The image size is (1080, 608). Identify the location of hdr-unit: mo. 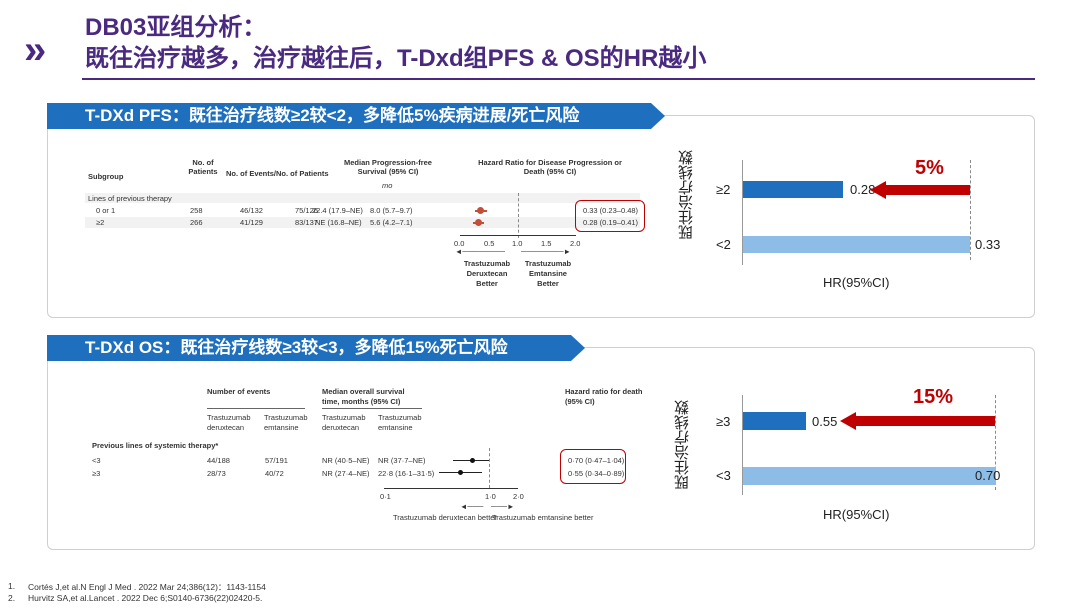
(387, 185).